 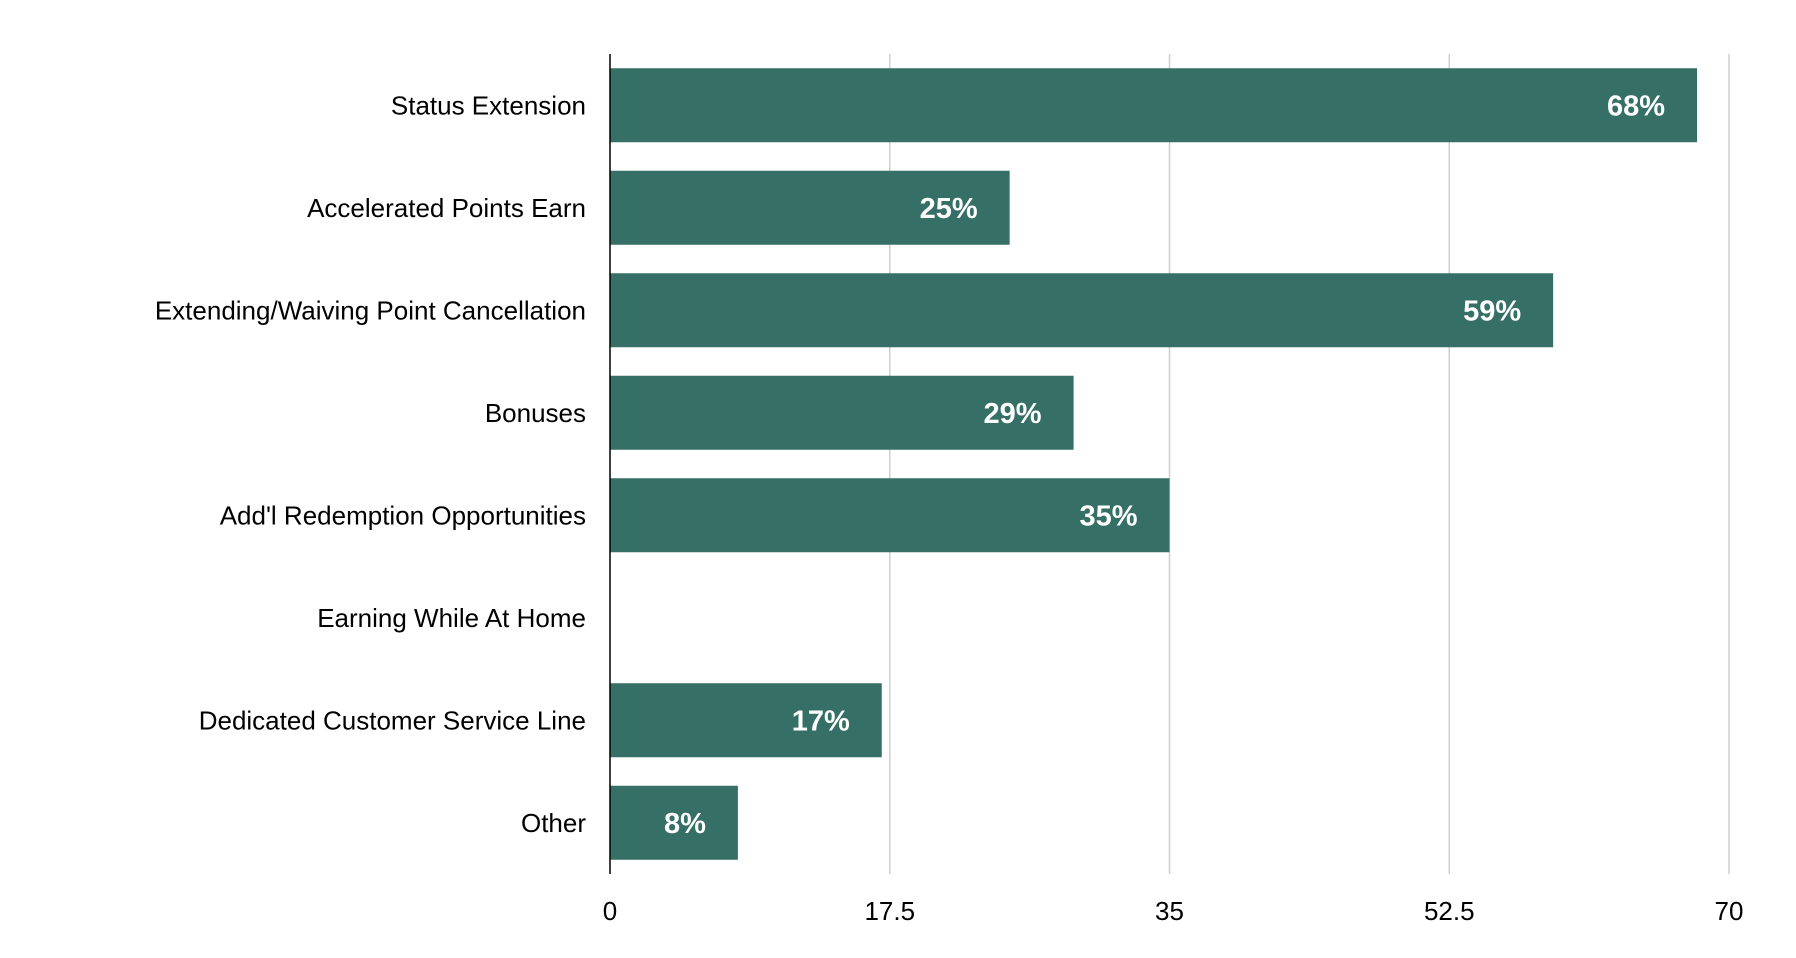 I want to click on data-label: 17%, so click(x=821, y=721).